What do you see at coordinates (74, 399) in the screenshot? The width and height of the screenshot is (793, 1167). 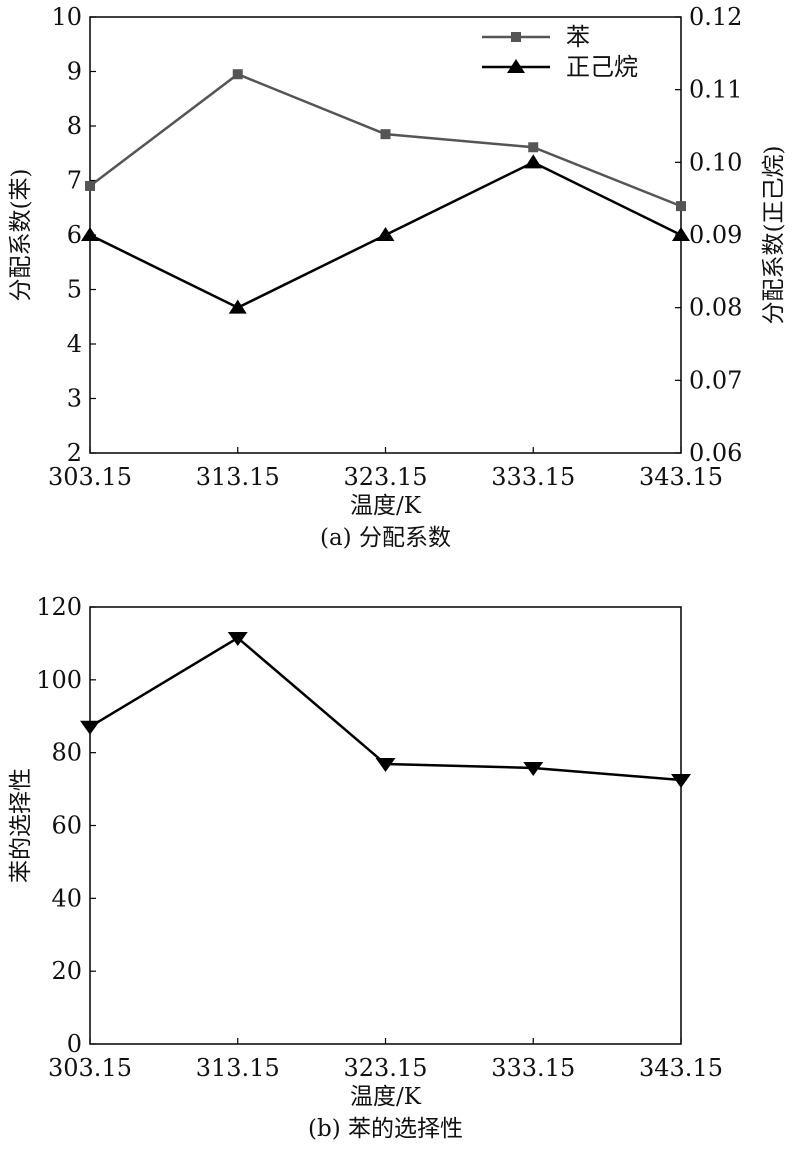 I see `y-tick-label-left: 3` at bounding box center [74, 399].